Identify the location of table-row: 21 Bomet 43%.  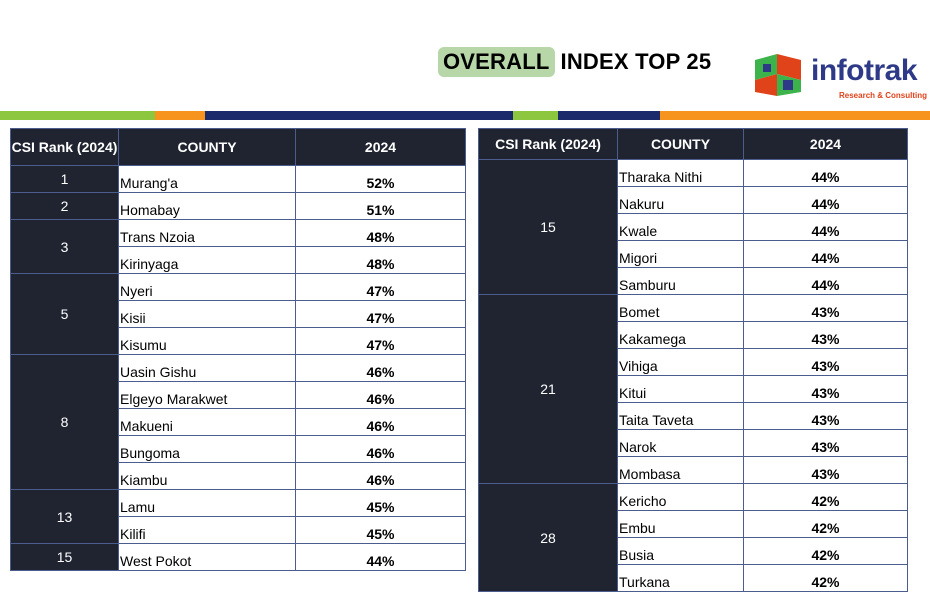
(693, 389).